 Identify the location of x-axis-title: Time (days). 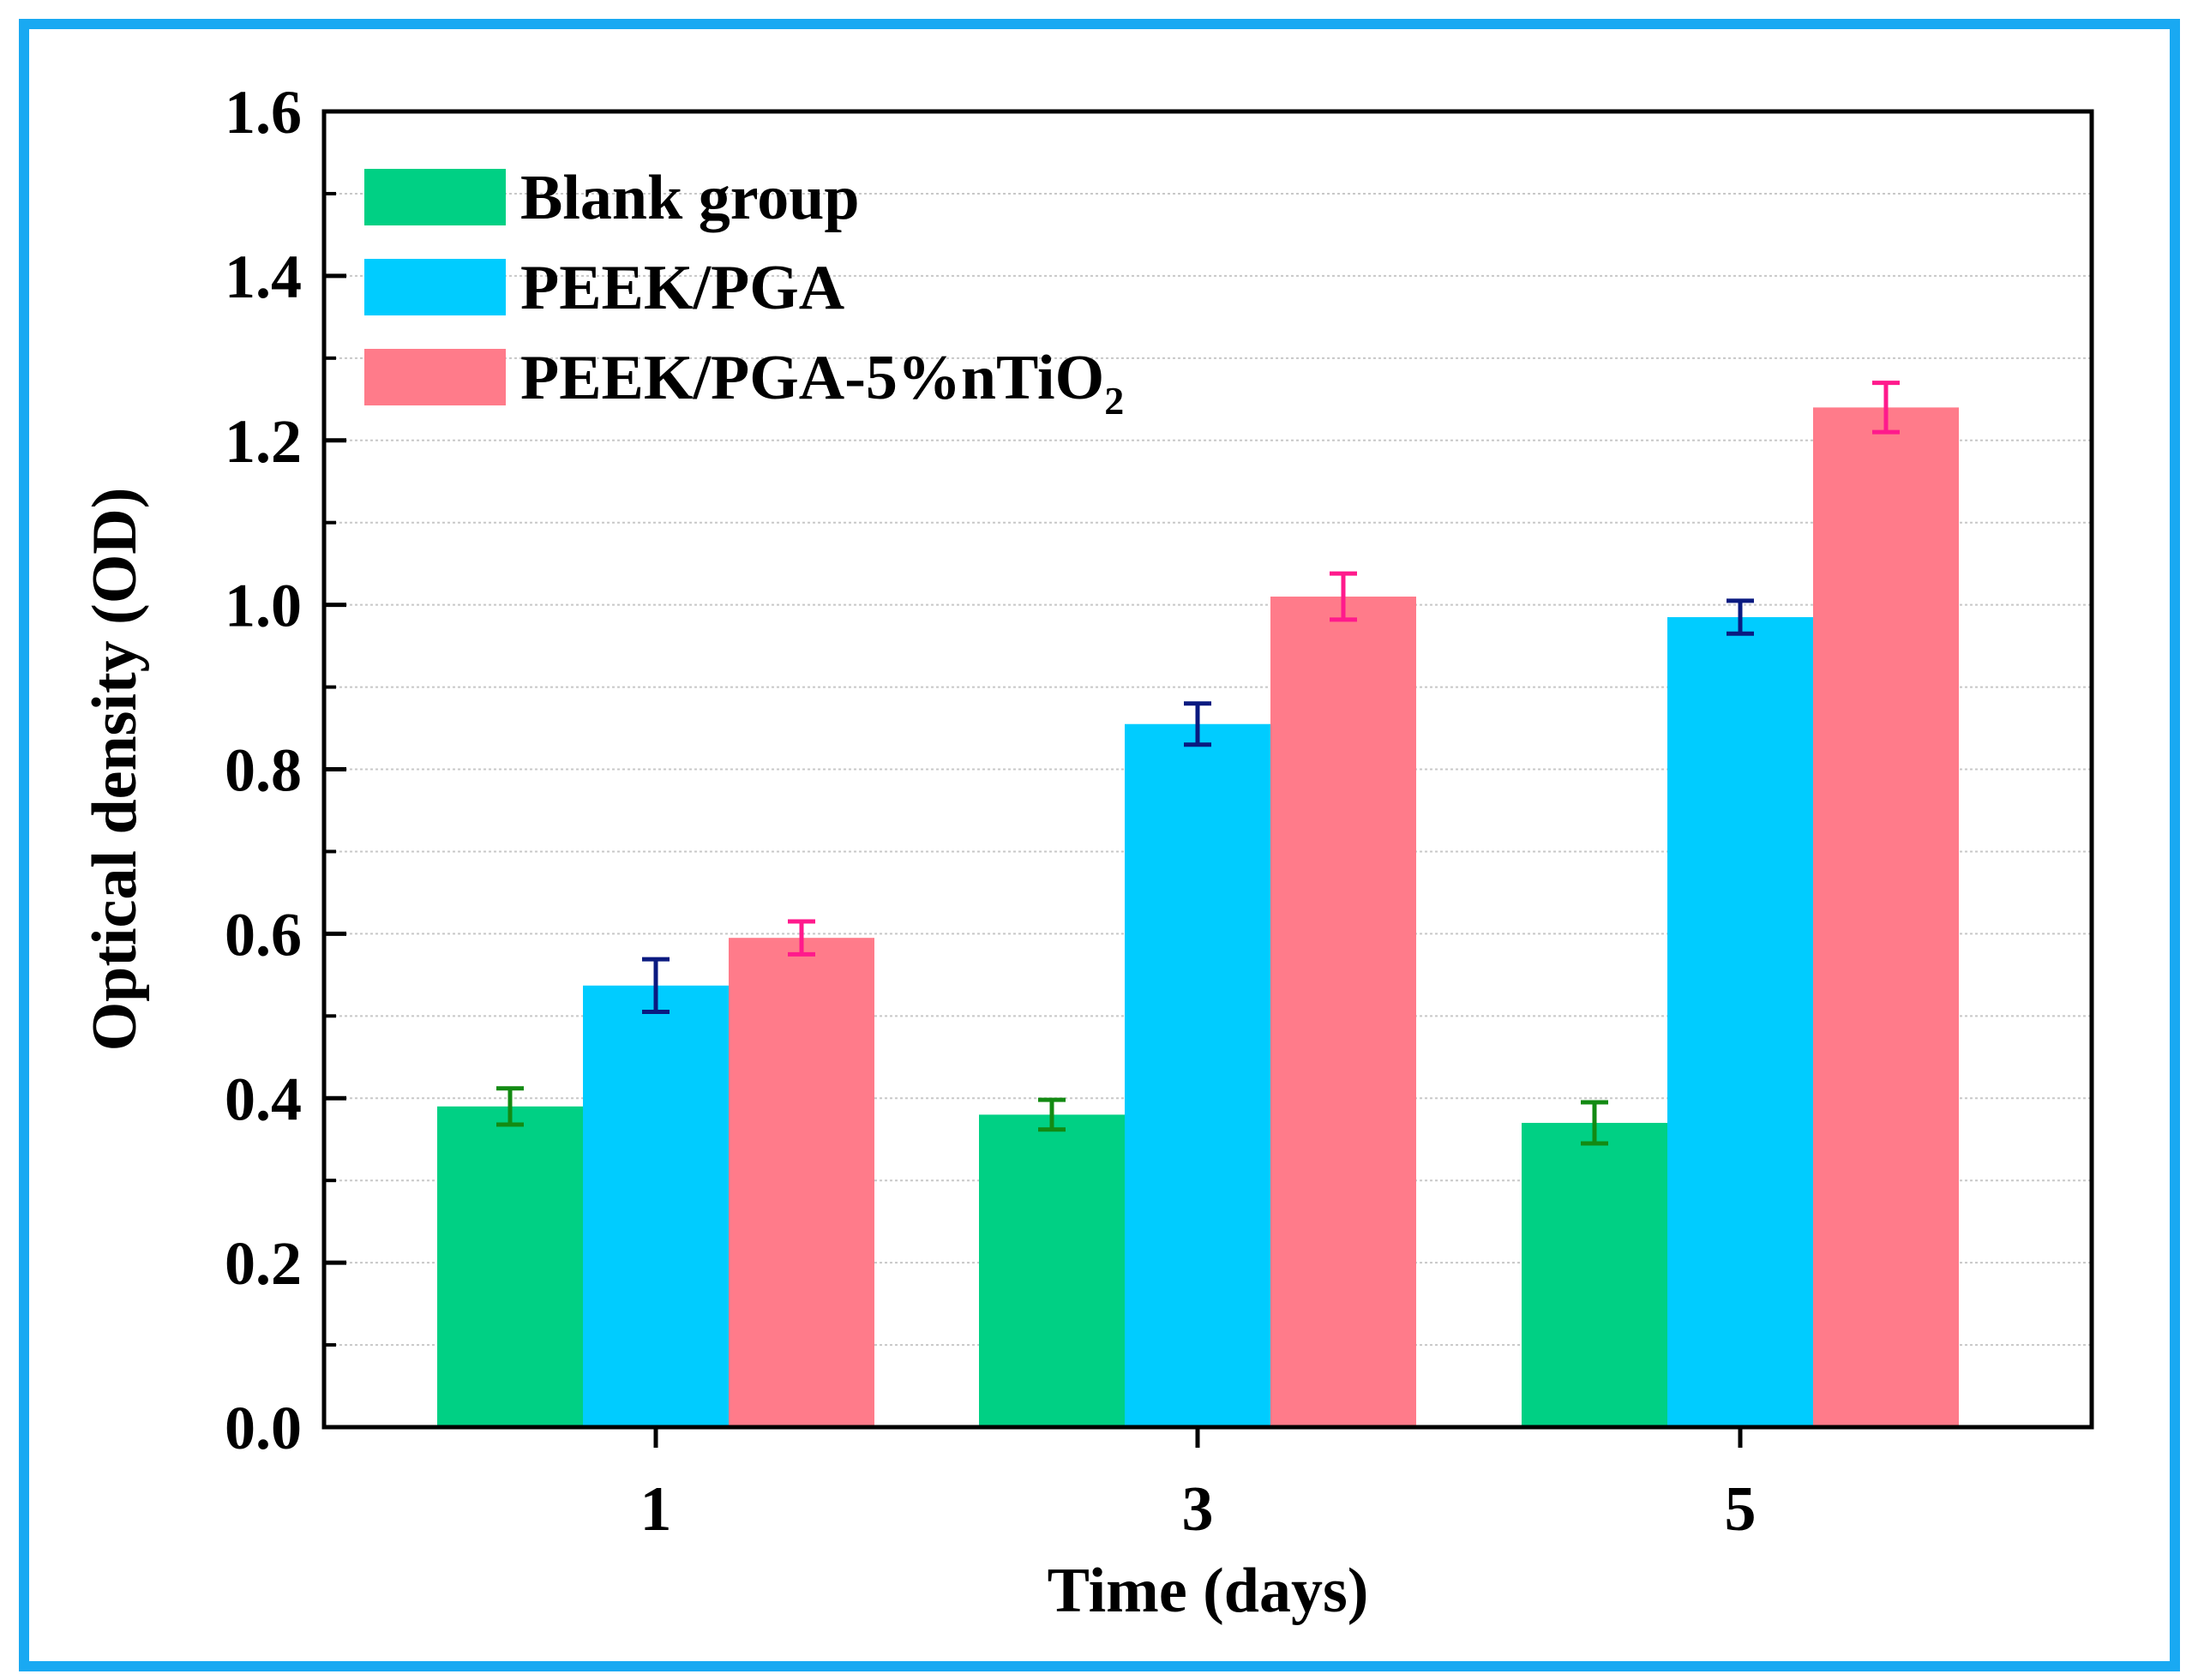
(1208, 1591).